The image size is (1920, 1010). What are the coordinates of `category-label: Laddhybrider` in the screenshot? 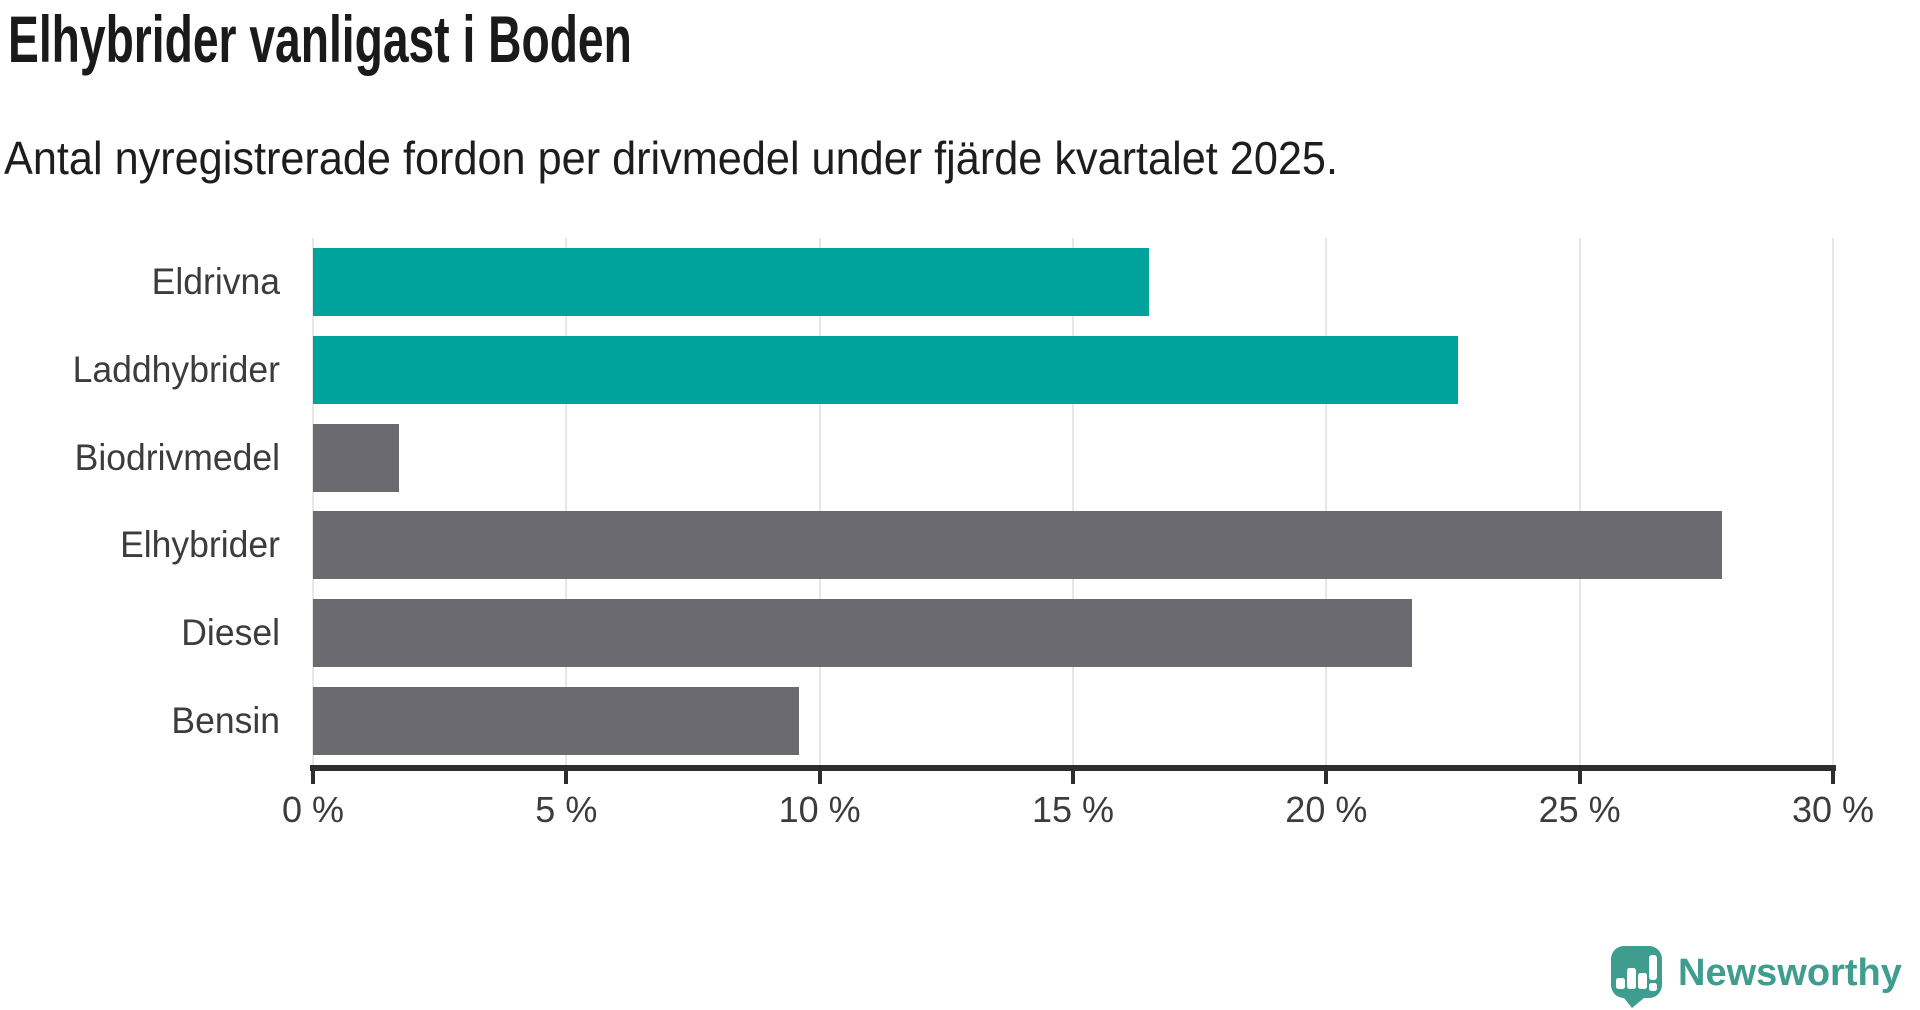 It's located at (176, 369).